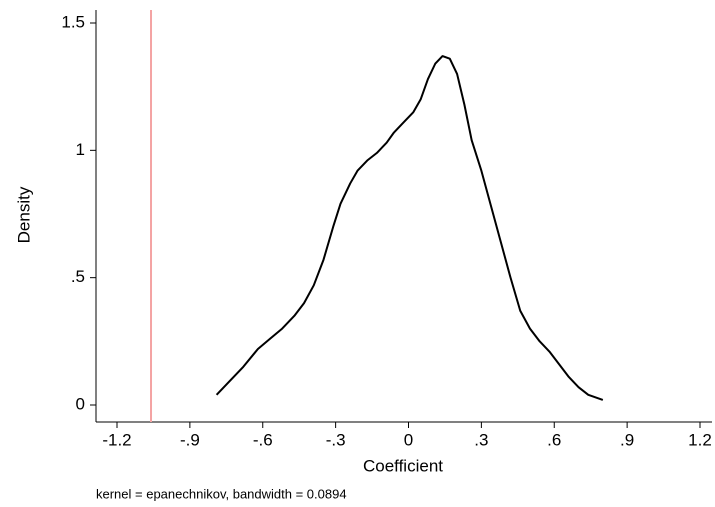 Image resolution: width=715 pixels, height=507 pixels. Describe the element at coordinates (700, 439) in the screenshot. I see `x-tick-label: 1.2` at that location.